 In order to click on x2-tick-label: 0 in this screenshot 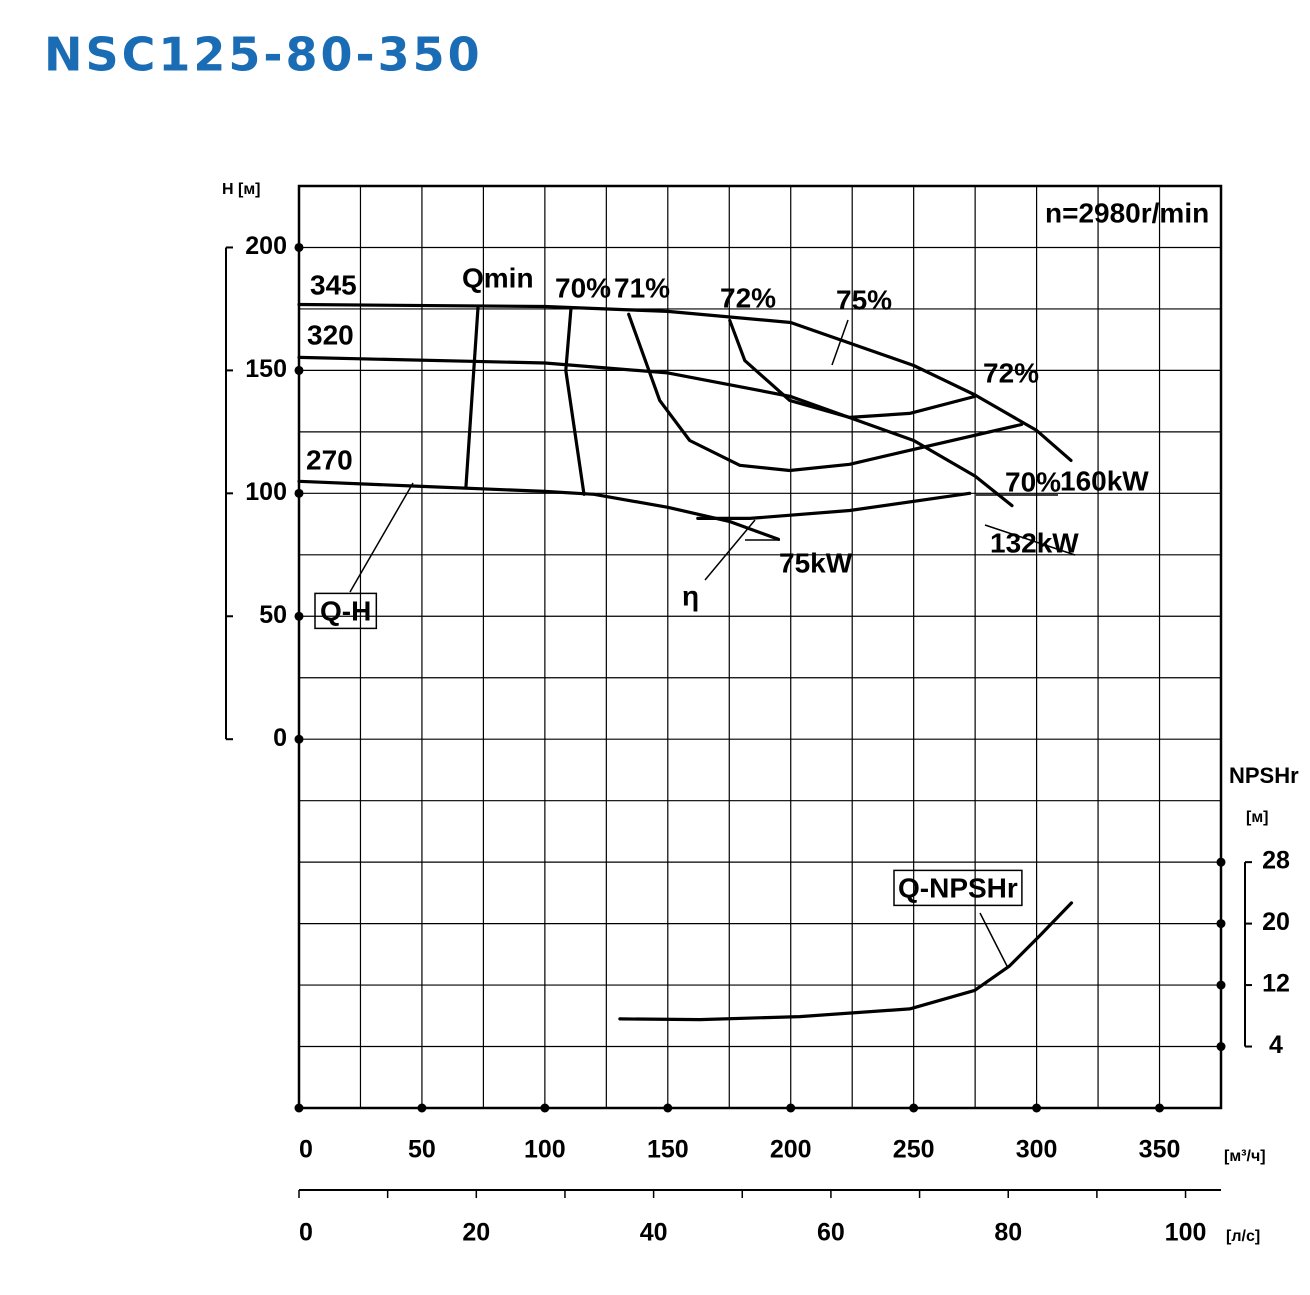, I will do `click(306, 1233)`.